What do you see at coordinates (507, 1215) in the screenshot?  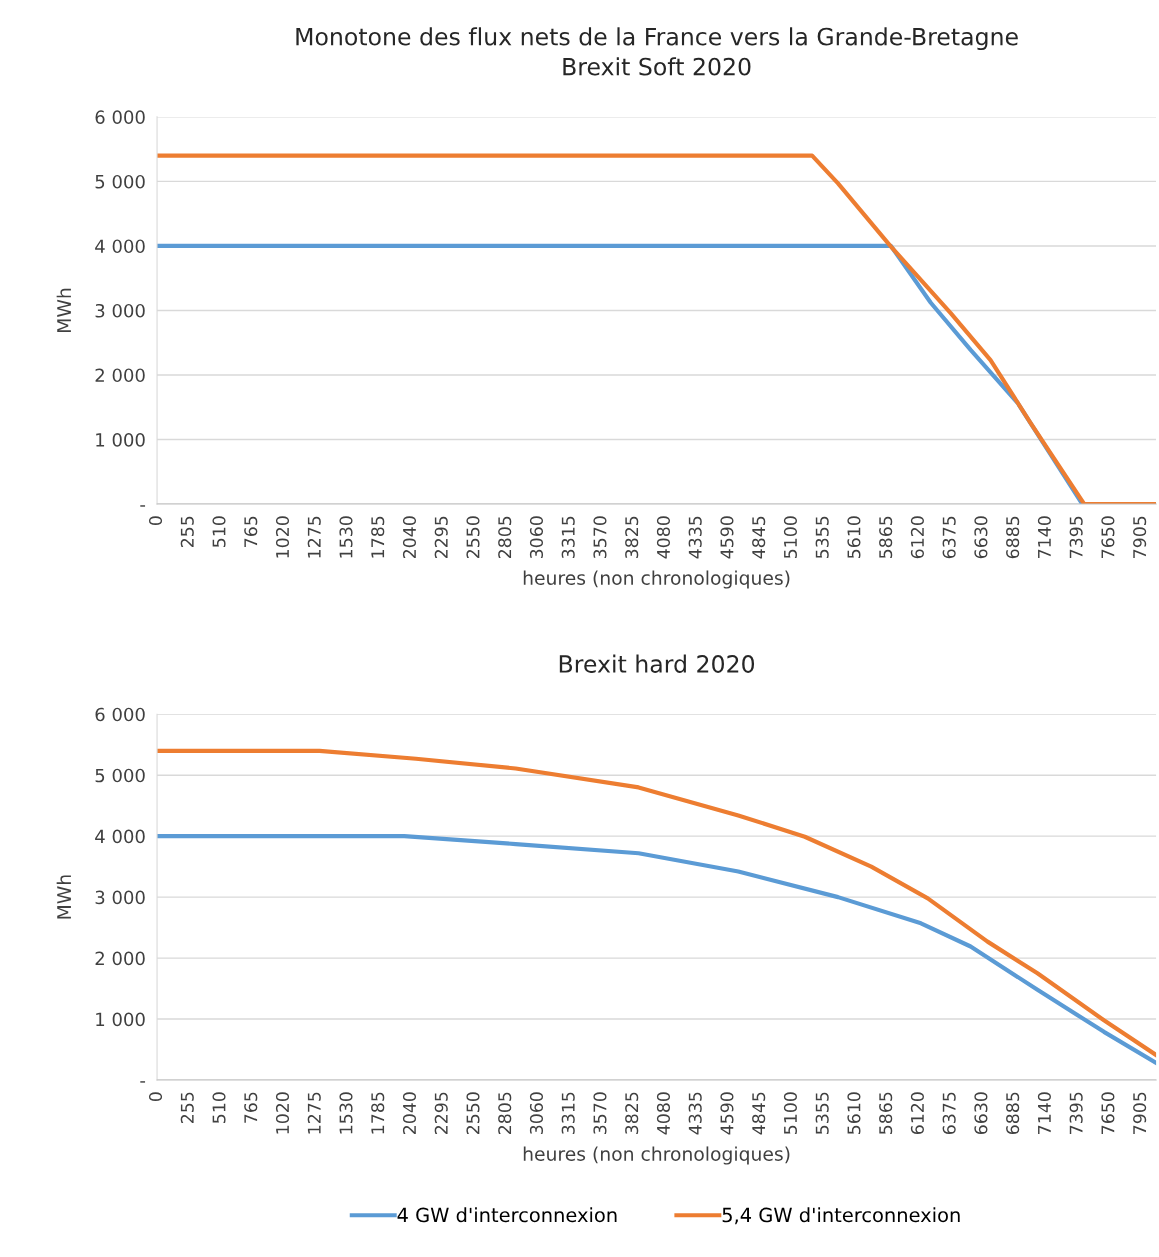 I see `legend-label: 4 GW d'interconnexion` at bounding box center [507, 1215].